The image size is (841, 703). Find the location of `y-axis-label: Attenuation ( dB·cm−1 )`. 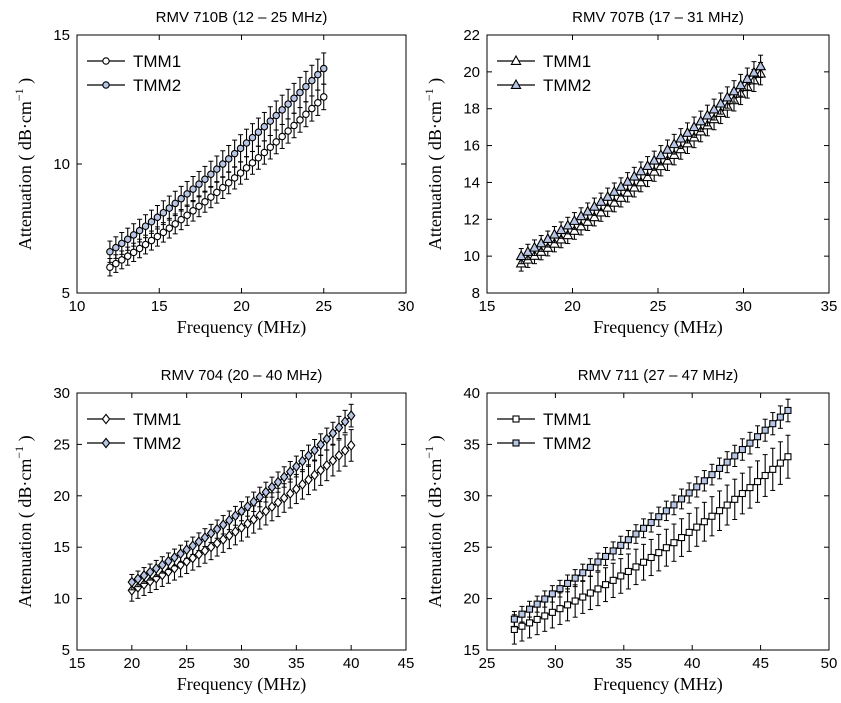

y-axis-label: Attenuation ( dB·cm−1 ) is located at coordinates (434, 164).